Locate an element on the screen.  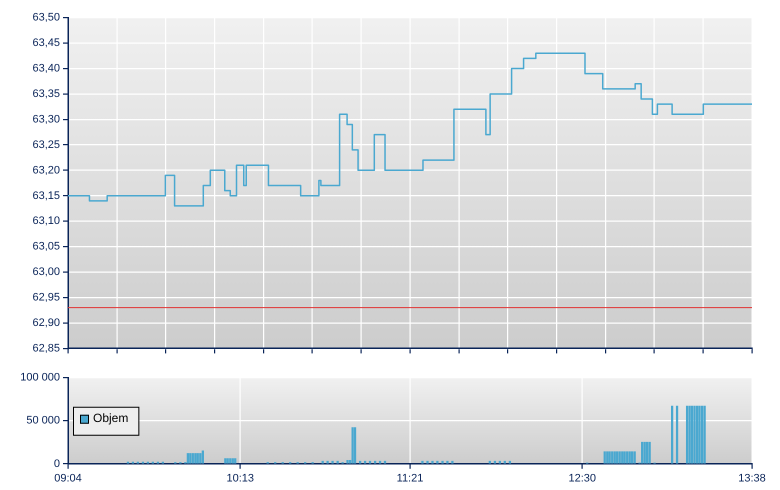
y-tick-label: 62,90 is located at coordinates (46, 322).